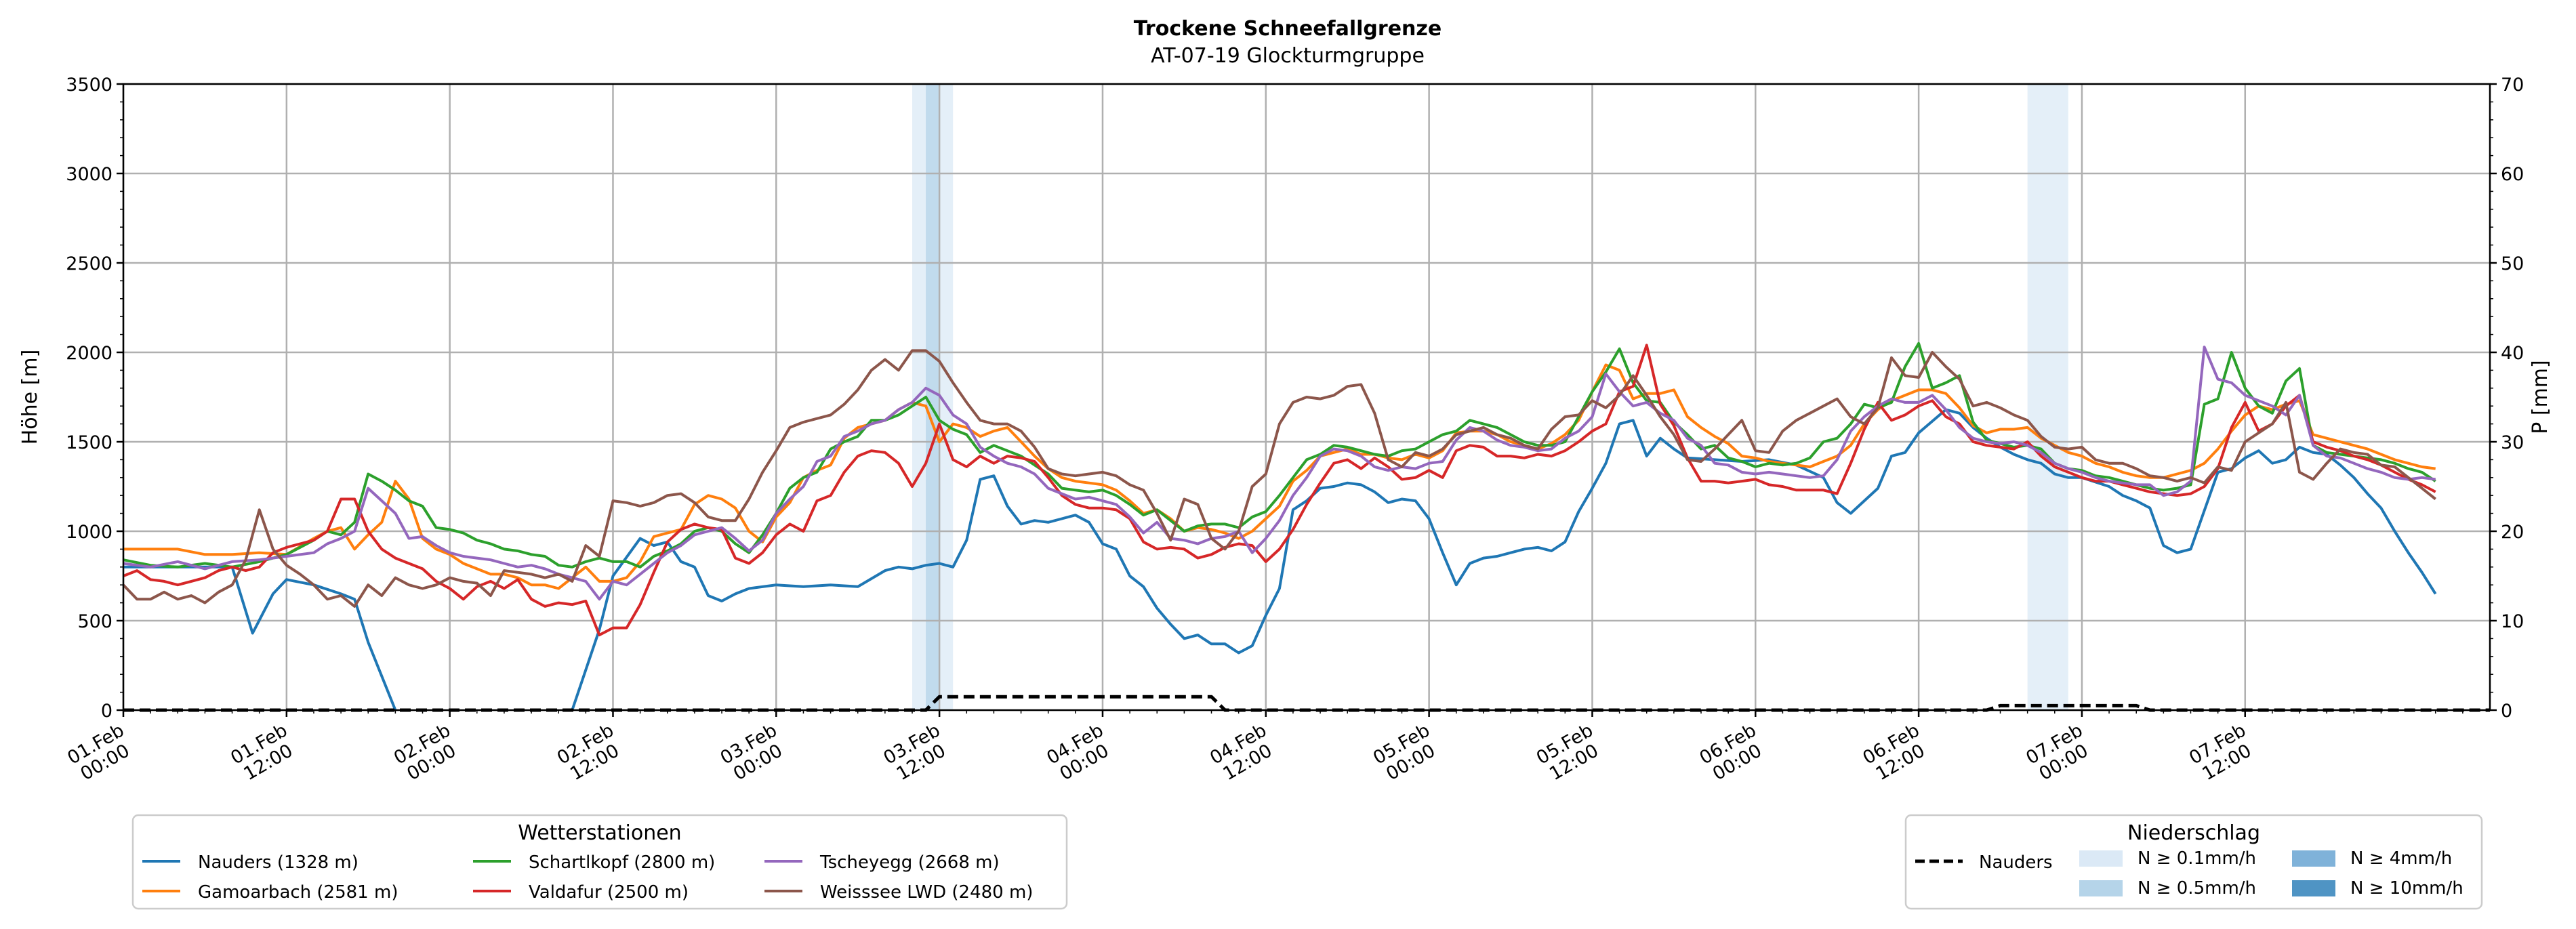 The image size is (2576, 929). I want to click on ytick-label-0: 0, so click(107, 711).